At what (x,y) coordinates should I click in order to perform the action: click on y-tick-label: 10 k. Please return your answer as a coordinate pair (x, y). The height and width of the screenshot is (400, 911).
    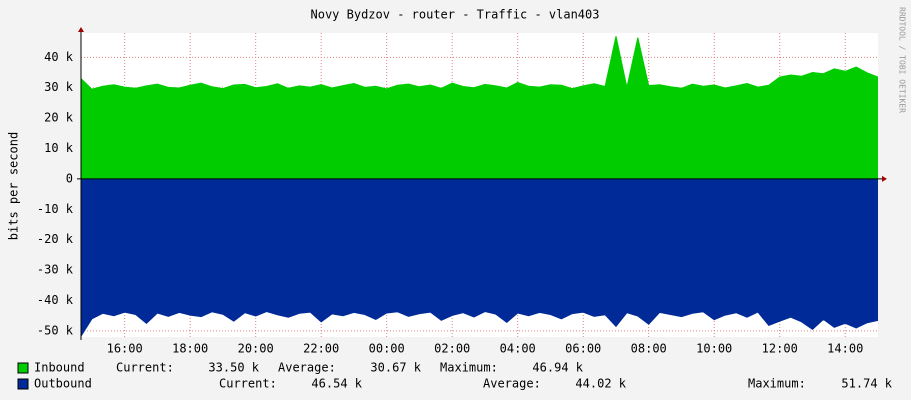
    Looking at the image, I should click on (59, 148).